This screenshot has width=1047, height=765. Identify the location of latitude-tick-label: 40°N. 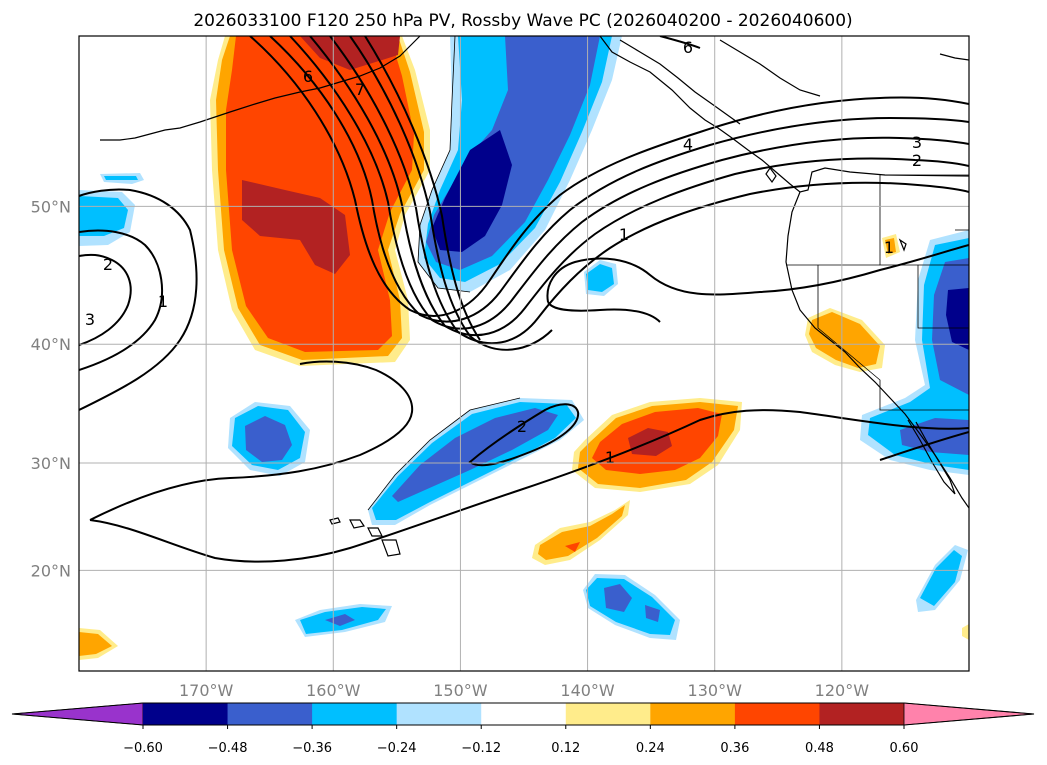
(51, 344).